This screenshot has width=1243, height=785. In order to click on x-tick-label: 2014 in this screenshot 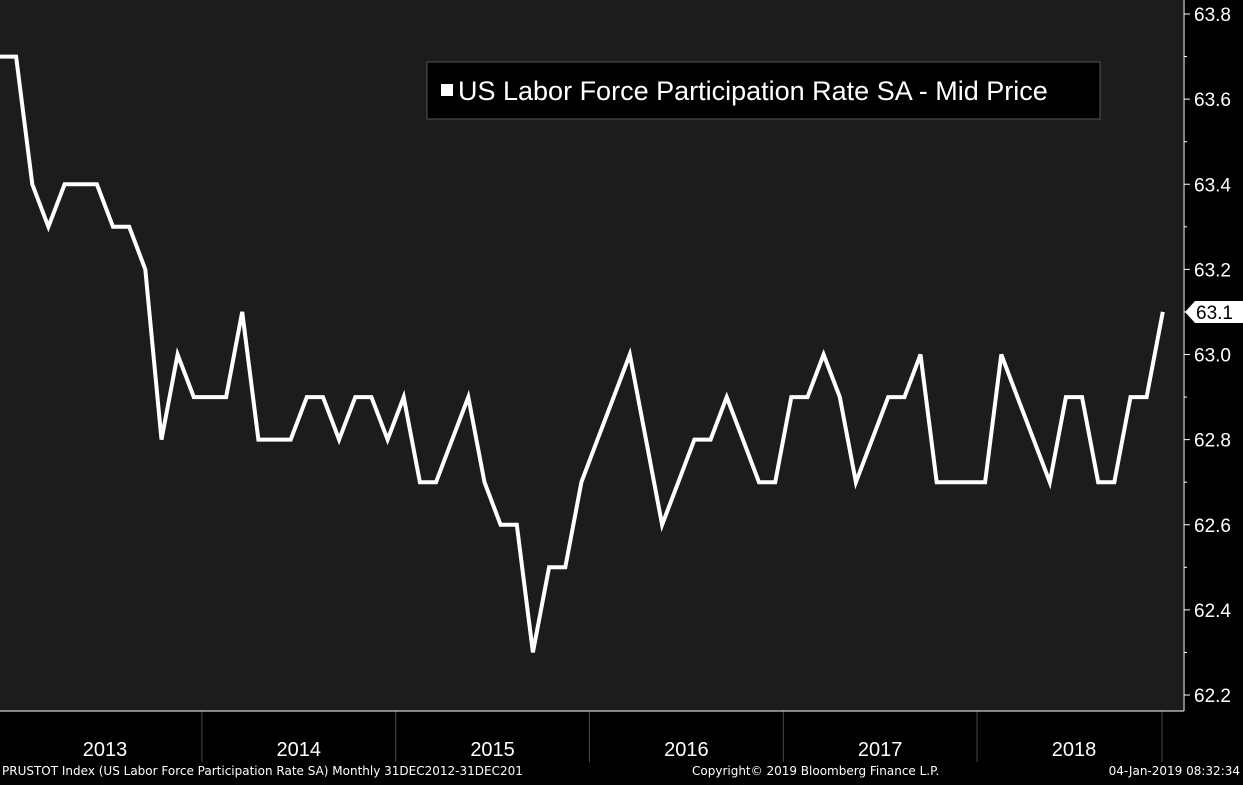, I will do `click(299, 750)`.